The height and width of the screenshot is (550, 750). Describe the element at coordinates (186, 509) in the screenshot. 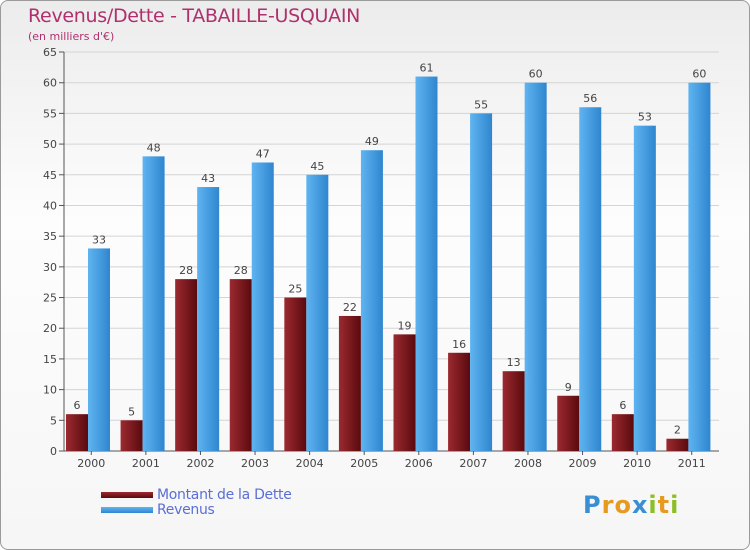

I see `legend-label-revenus: Revenus` at that location.